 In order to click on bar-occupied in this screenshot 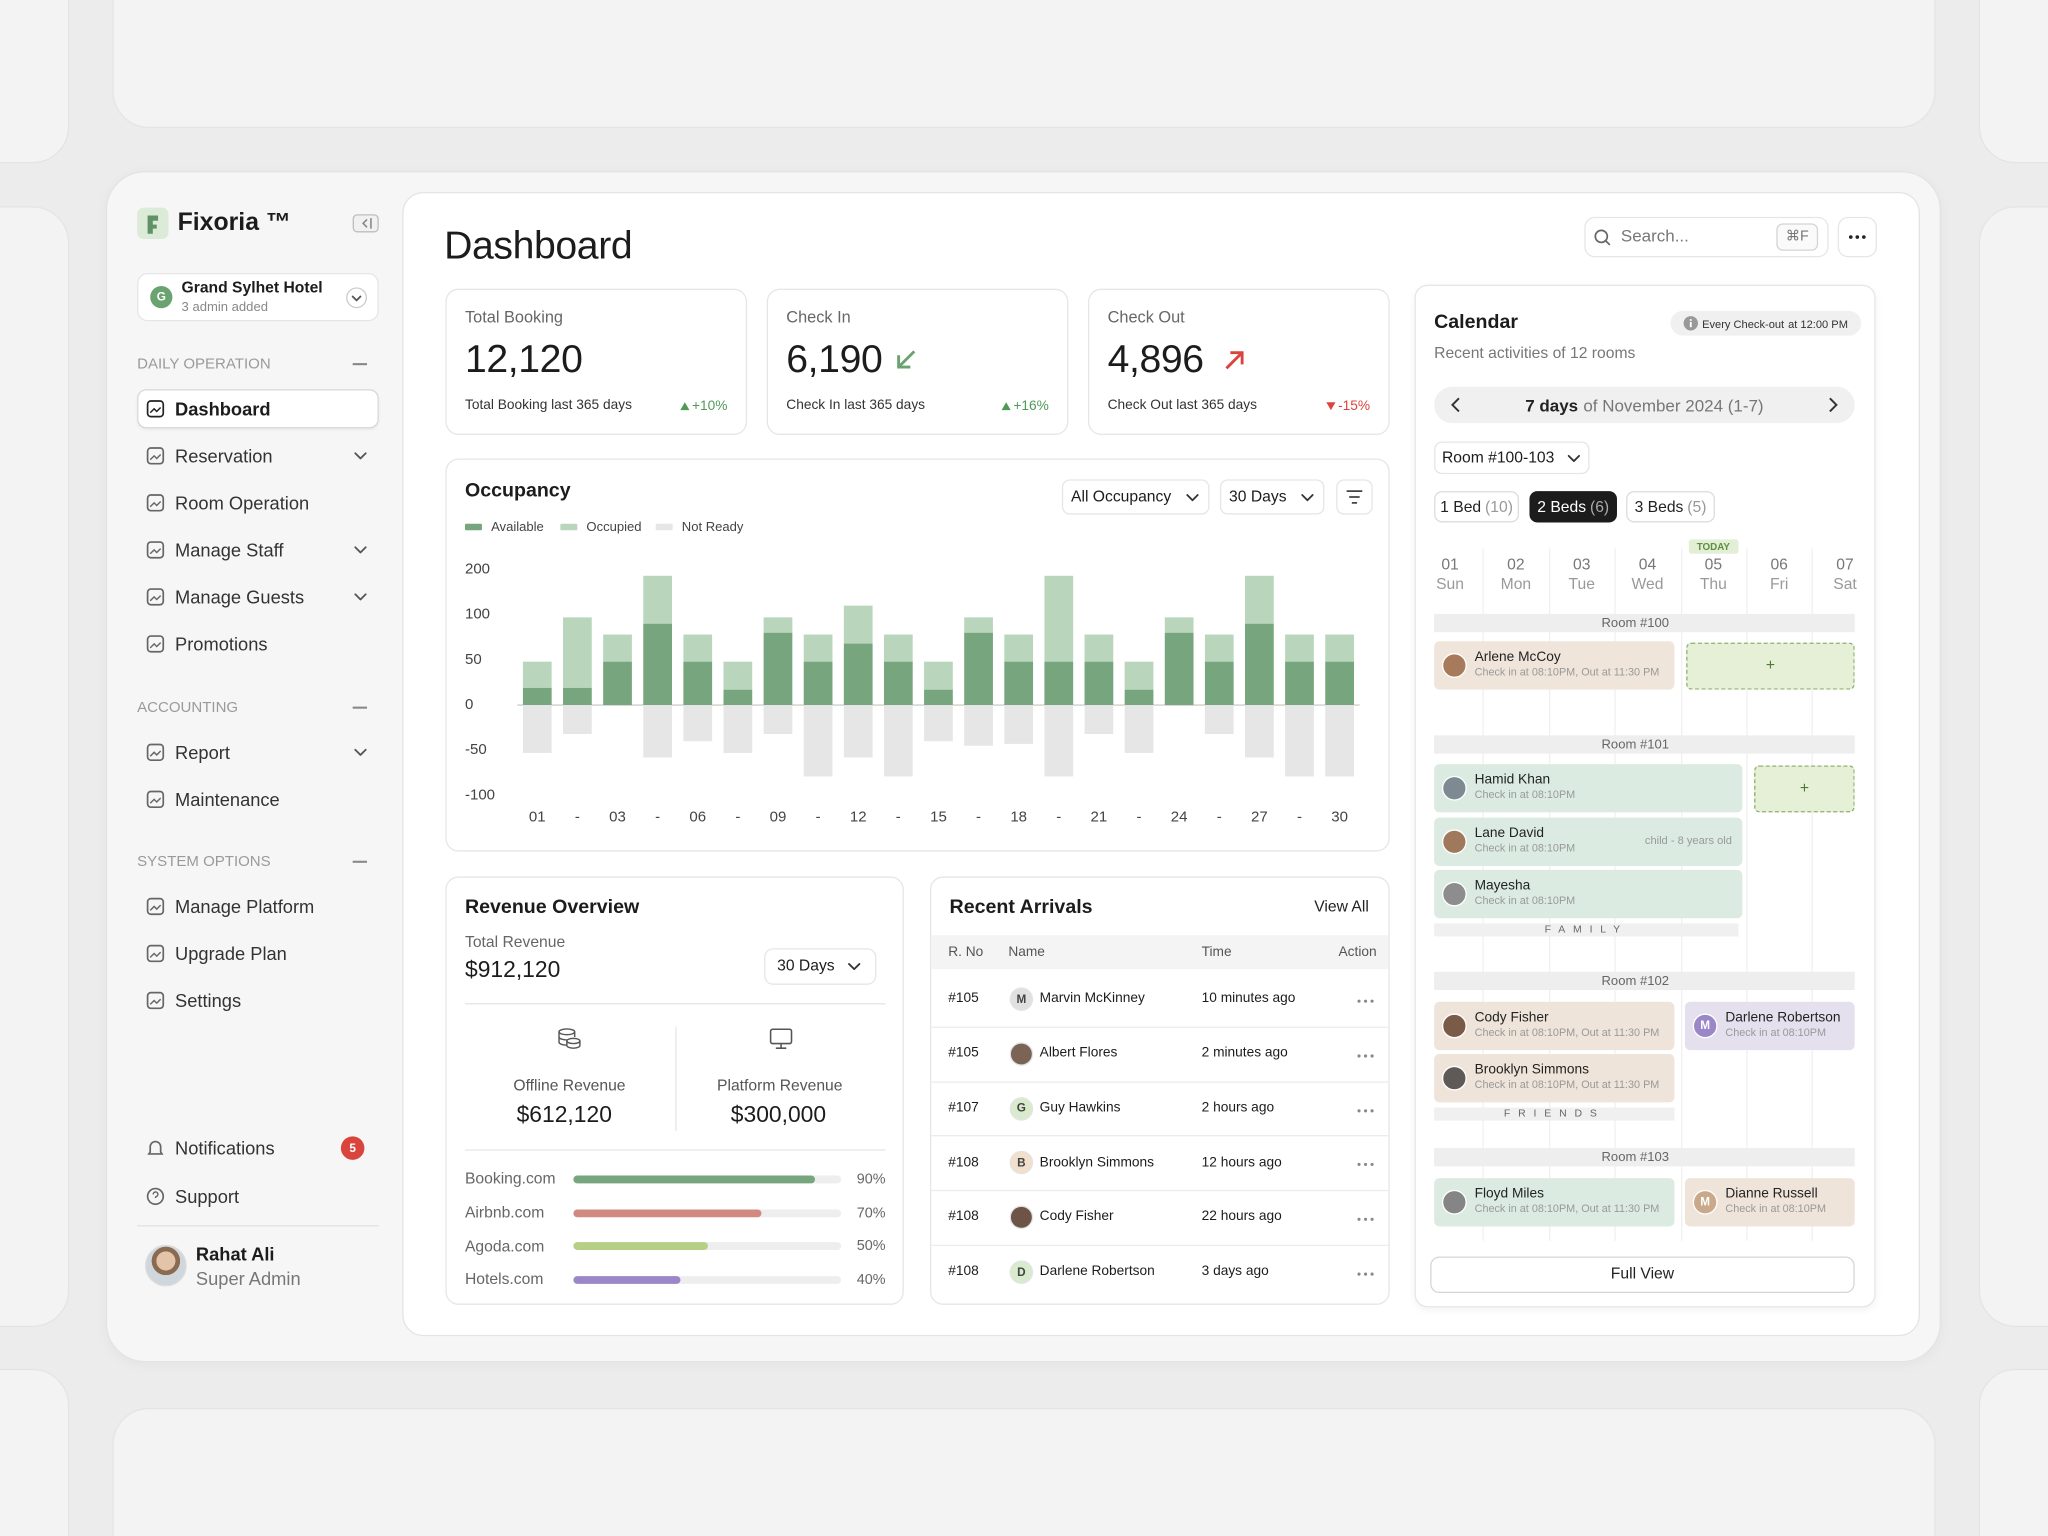, I will do `click(1099, 648)`.